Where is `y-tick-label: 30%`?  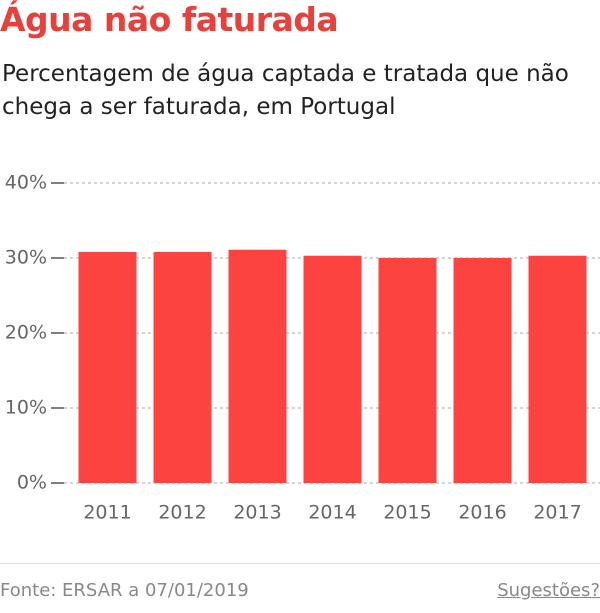
y-tick-label: 30% is located at coordinates (26, 258).